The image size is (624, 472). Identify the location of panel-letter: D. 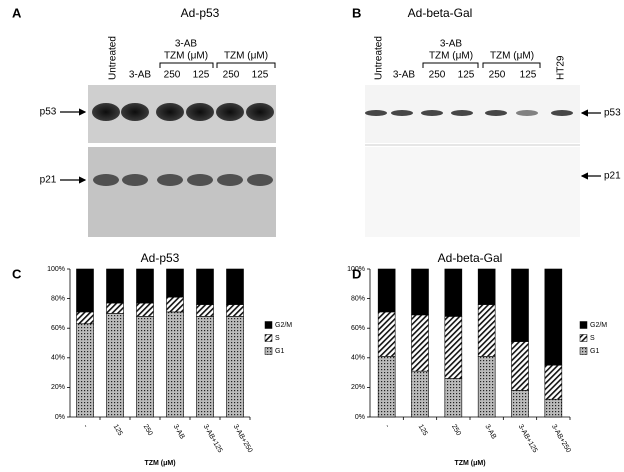
(356, 273).